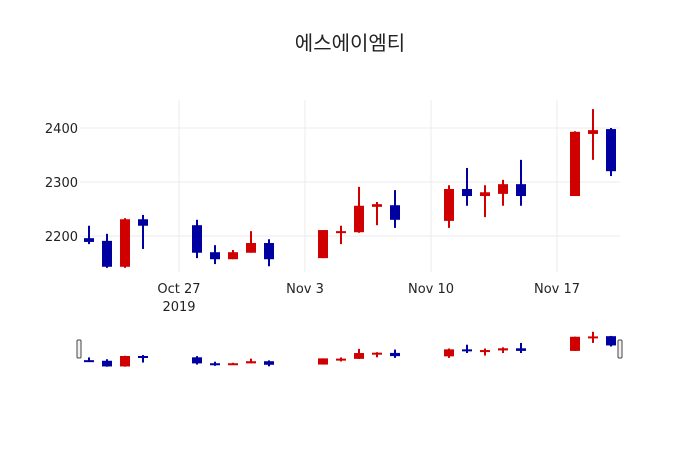 The height and width of the screenshot is (450, 700). Describe the element at coordinates (620, 349) in the screenshot. I see `range-slider-right-handle` at that location.